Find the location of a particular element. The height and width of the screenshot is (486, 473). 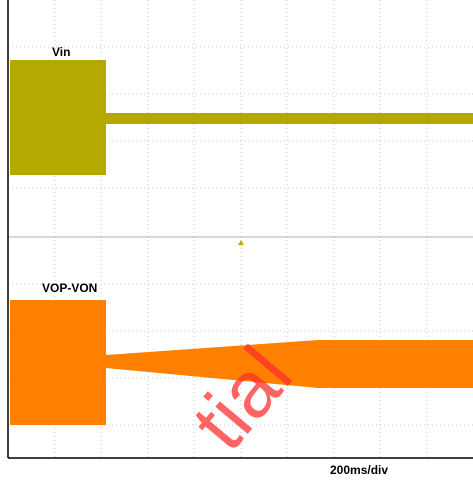

vop-von-ramp is located at coordinates (289, 364).